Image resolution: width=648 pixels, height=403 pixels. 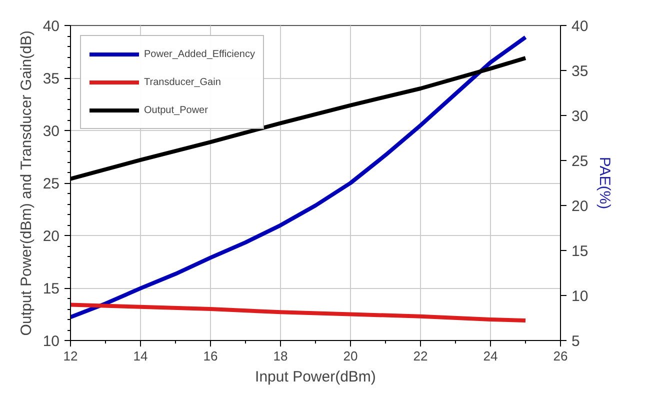 What do you see at coordinates (580, 161) in the screenshot?
I see `y2-tick-label: 25` at bounding box center [580, 161].